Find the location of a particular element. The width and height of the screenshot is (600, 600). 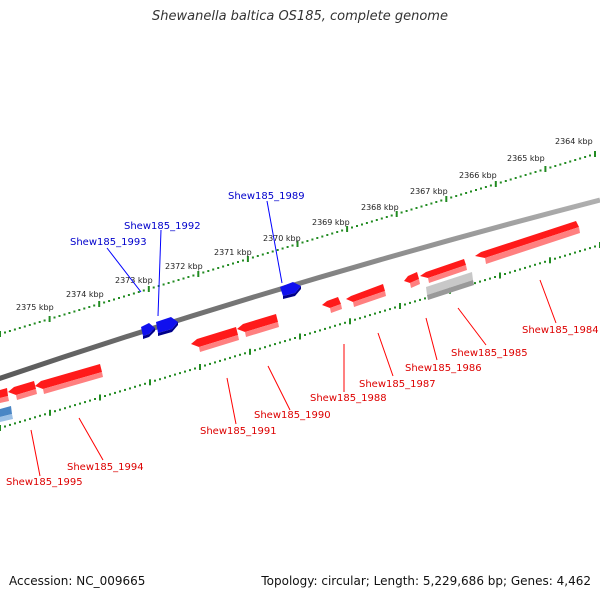

tick-label-2375: 2375 kbp is located at coordinates (35, 307).